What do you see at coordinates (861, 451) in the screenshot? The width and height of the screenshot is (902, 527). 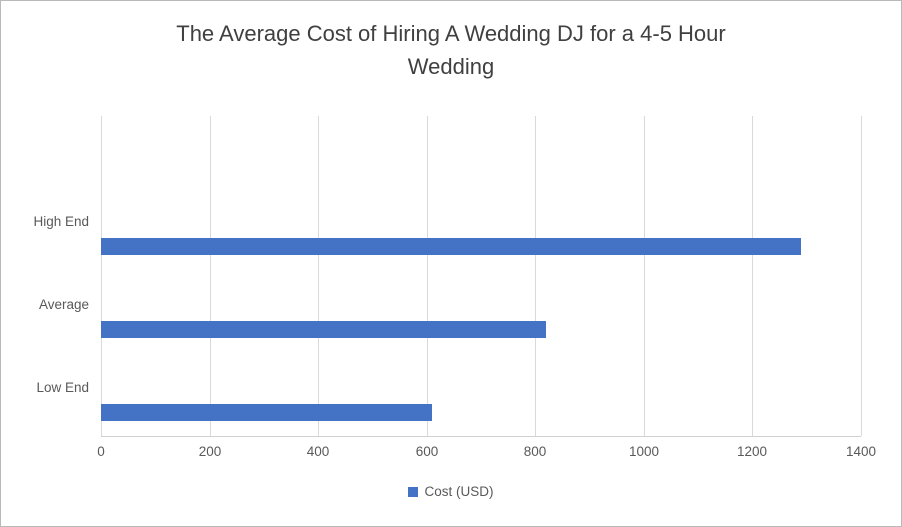 I see `x-tick-label: 1400` at bounding box center [861, 451].